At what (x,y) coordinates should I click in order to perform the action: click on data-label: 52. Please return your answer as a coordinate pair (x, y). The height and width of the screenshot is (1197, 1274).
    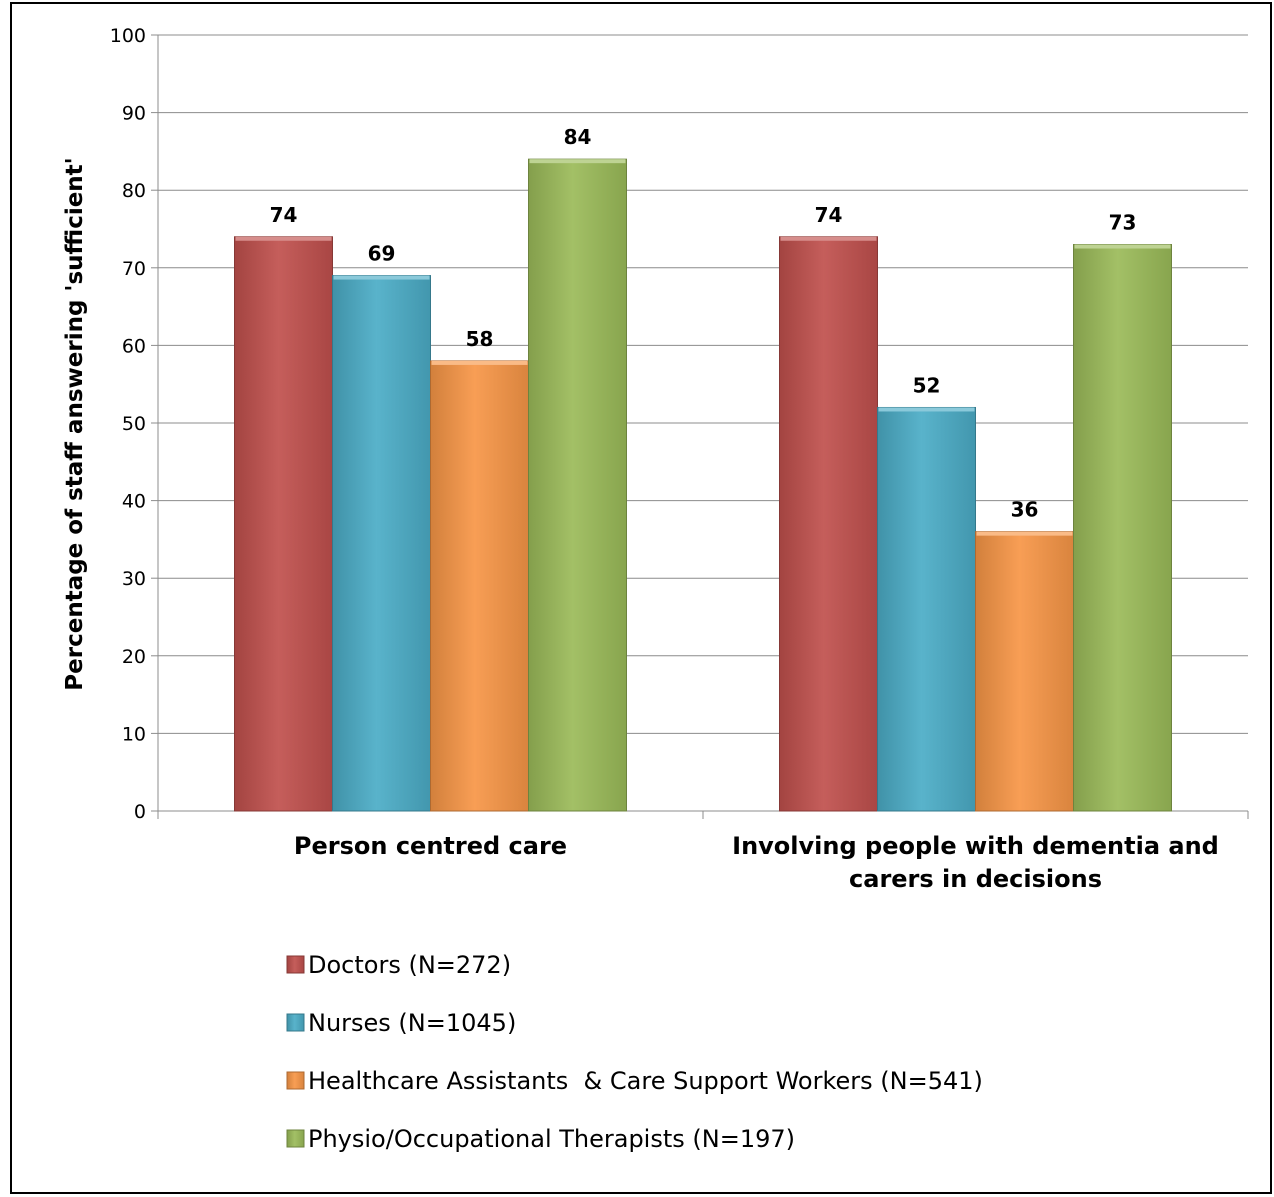
    Looking at the image, I should click on (927, 385).